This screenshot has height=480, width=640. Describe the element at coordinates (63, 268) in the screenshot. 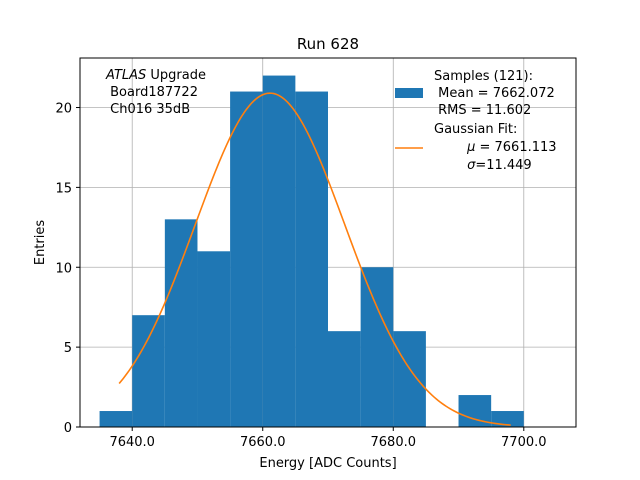

I see `y-tick-label: 10` at that location.